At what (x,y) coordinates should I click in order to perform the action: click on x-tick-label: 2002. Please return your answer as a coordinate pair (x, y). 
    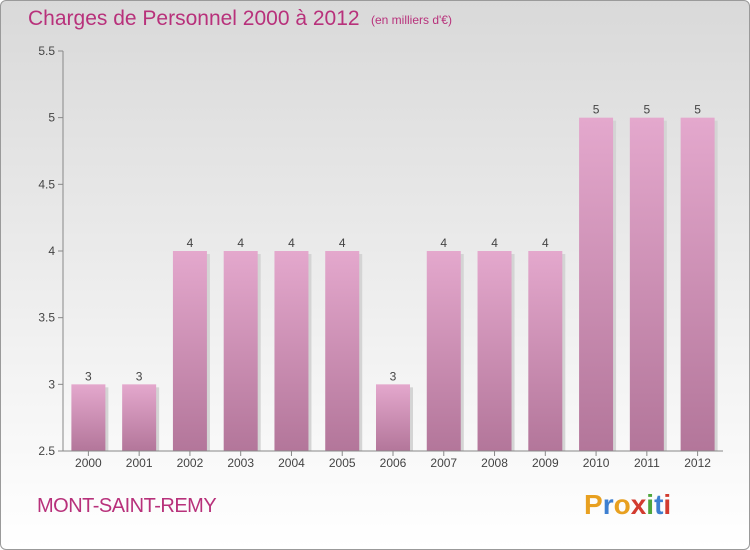
    Looking at the image, I should click on (190, 463).